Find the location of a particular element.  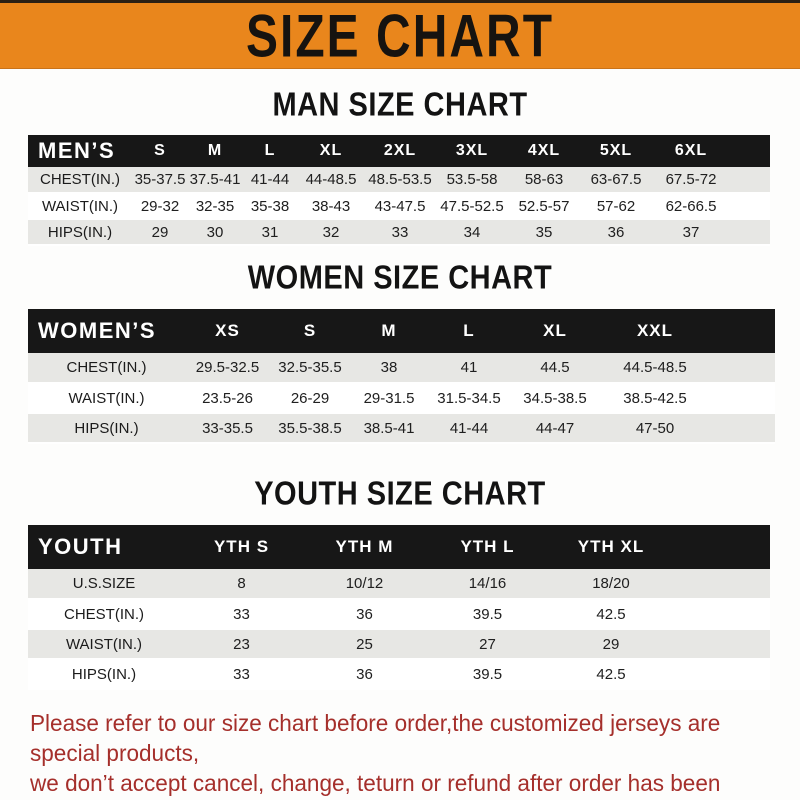

men-header-row: MEN’S S M L XL 2XL 3XL 4XL 5XL 6XL is located at coordinates (399, 151).